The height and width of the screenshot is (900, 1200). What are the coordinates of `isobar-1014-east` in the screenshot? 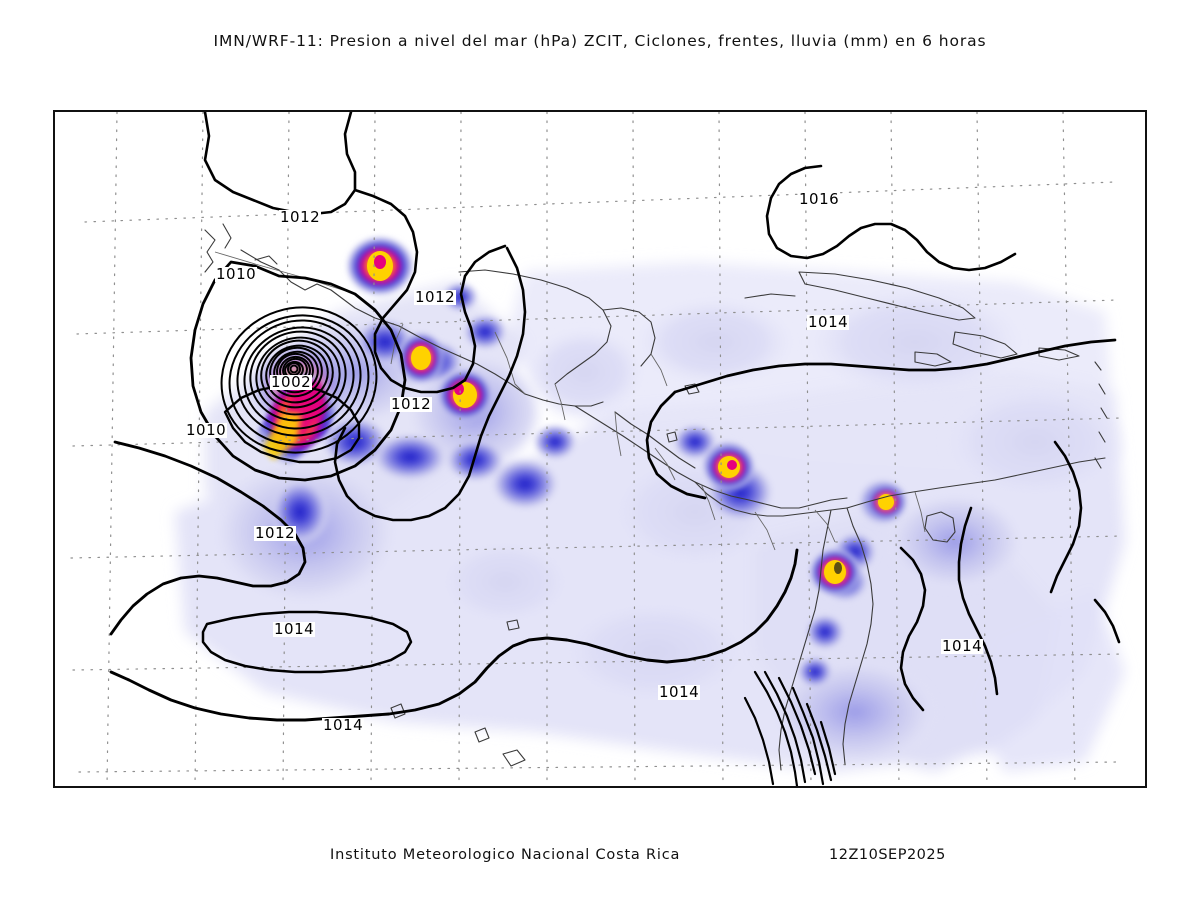 It's located at (1010, 576).